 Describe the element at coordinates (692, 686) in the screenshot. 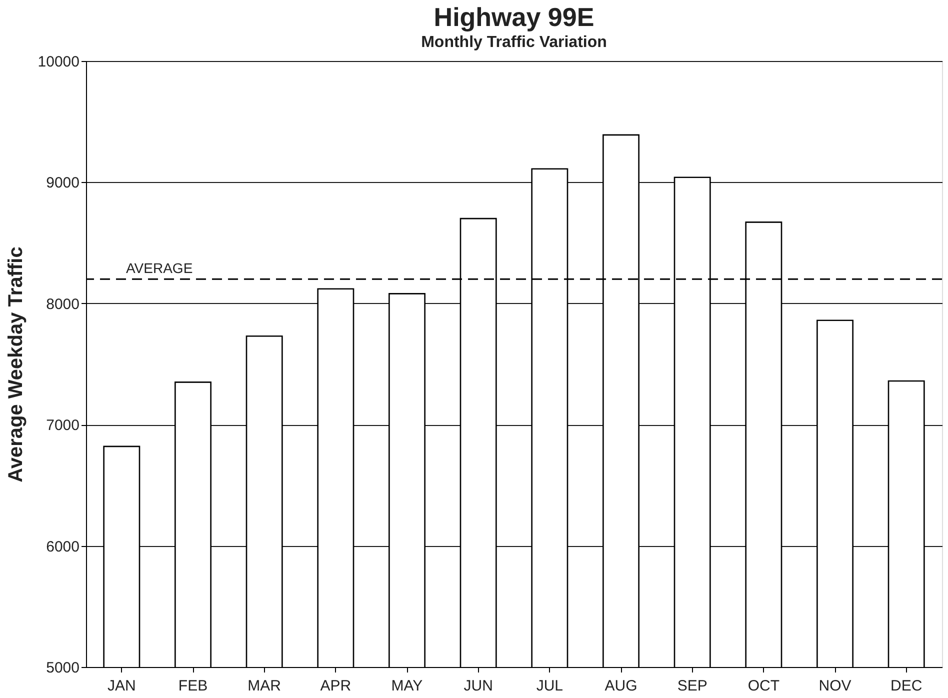

I see `x-tick-label: SEP` at that location.